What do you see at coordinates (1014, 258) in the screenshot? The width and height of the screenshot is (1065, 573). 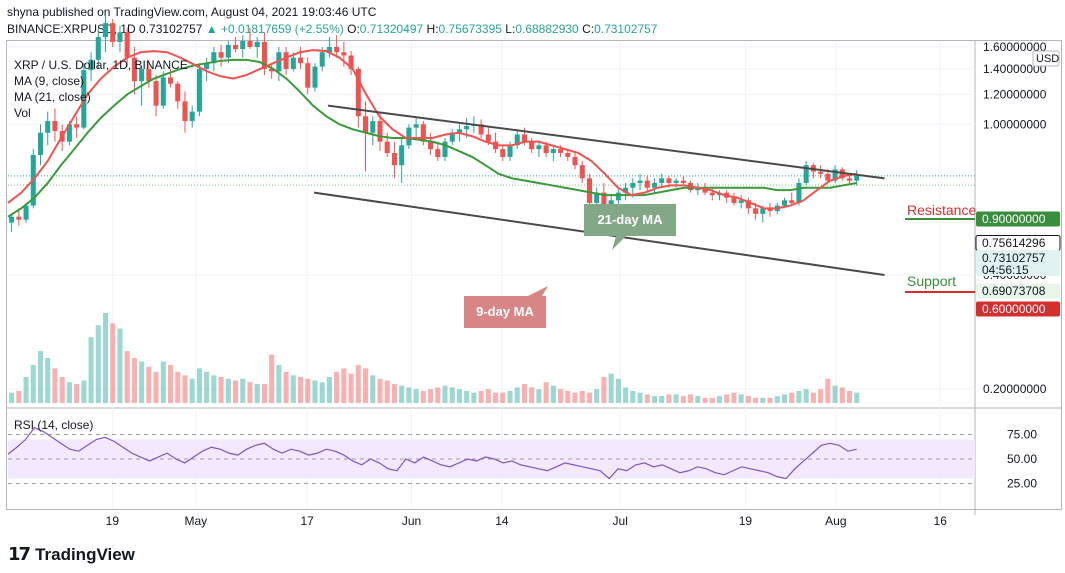 I see `price-axis-label-text: 0.73102757` at bounding box center [1014, 258].